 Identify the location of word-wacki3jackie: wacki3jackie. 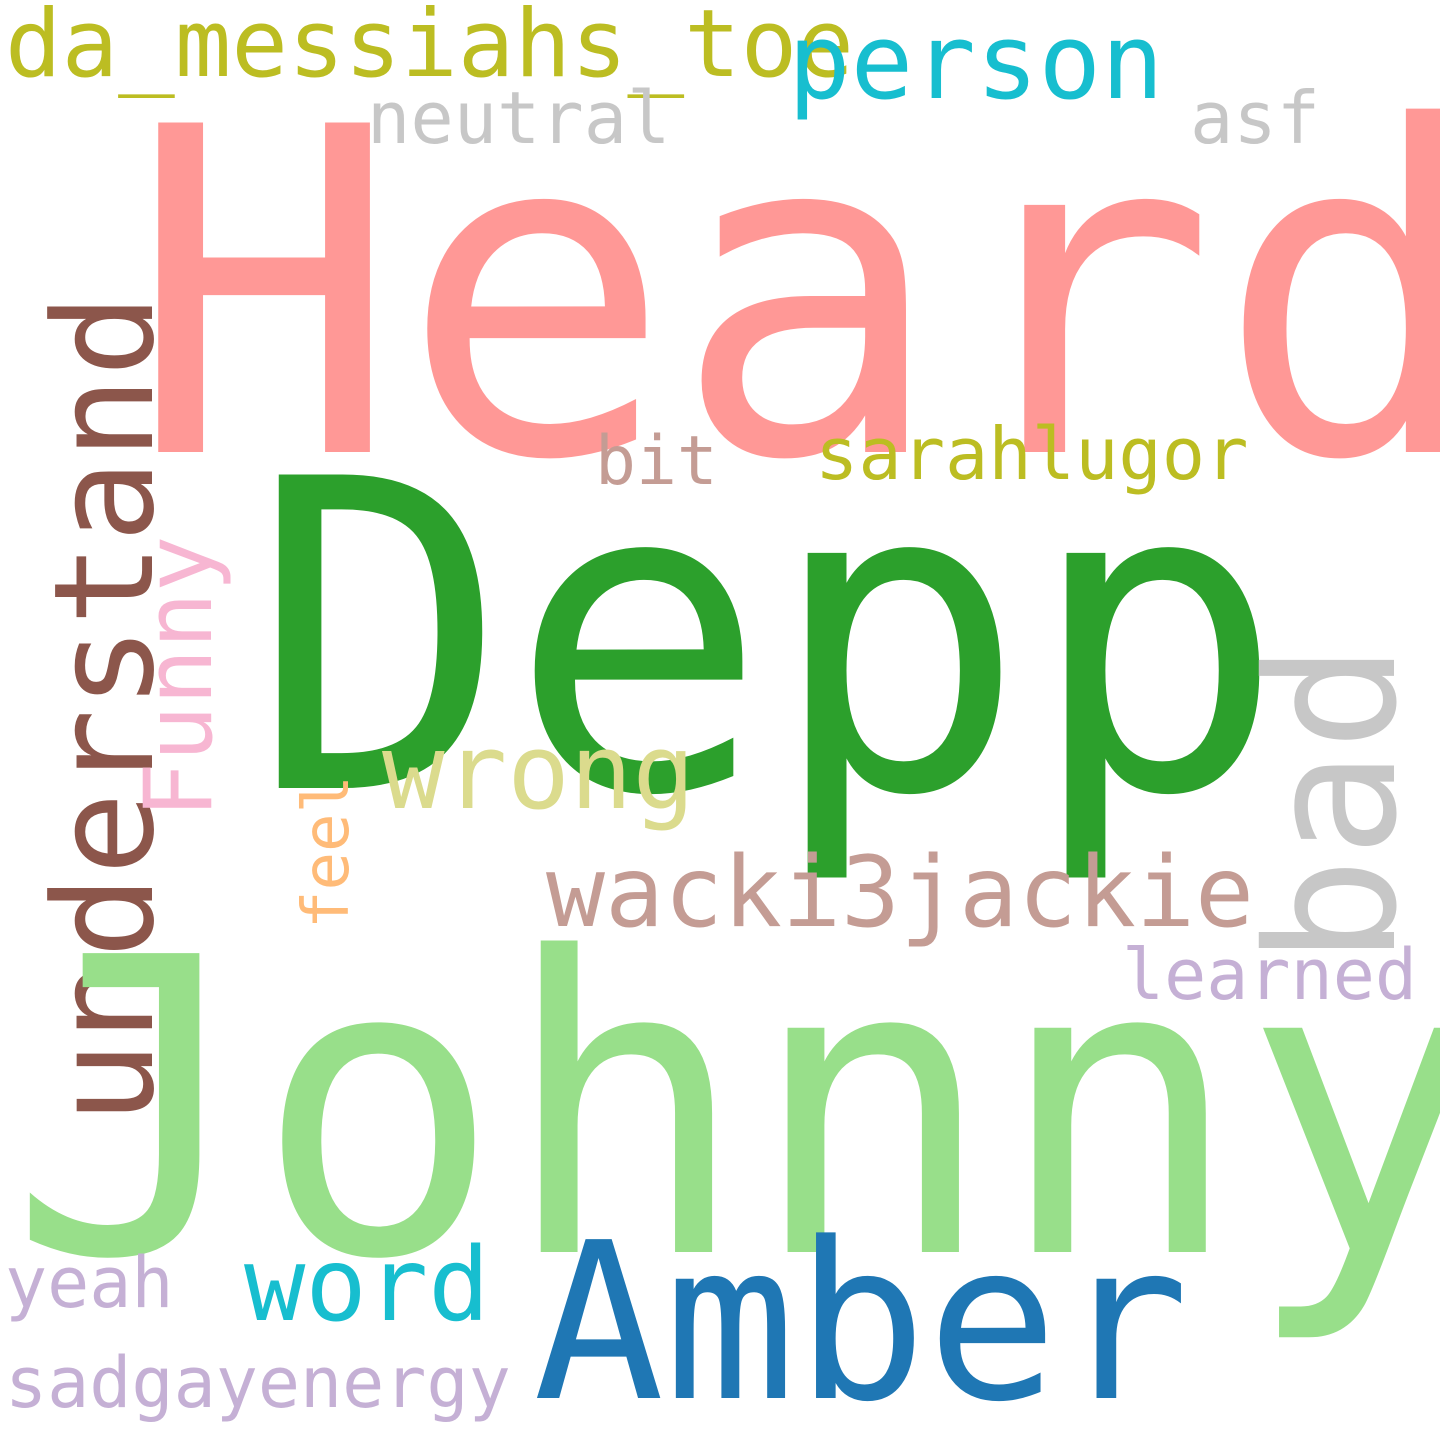
(900, 893).